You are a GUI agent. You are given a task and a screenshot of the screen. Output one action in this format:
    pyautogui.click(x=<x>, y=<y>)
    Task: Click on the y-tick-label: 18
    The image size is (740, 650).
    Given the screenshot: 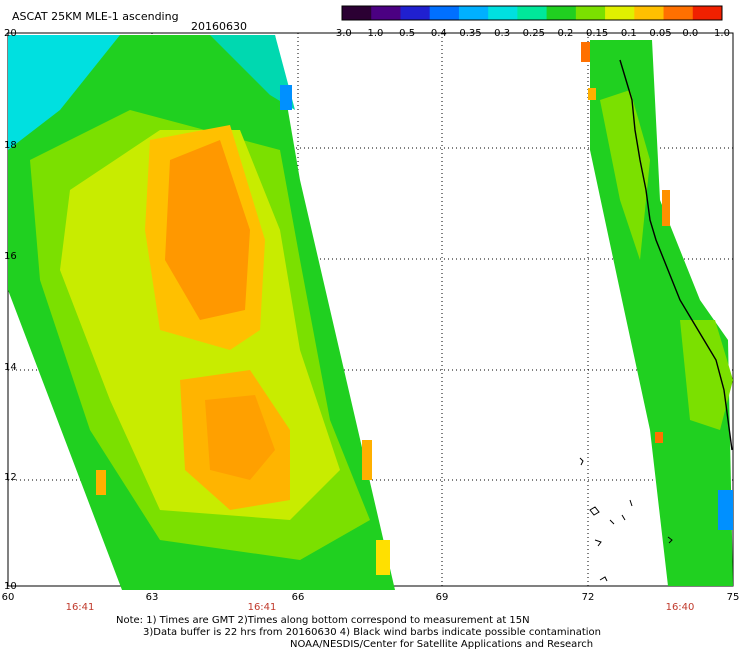 What is the action you would take?
    pyautogui.click(x=10, y=145)
    